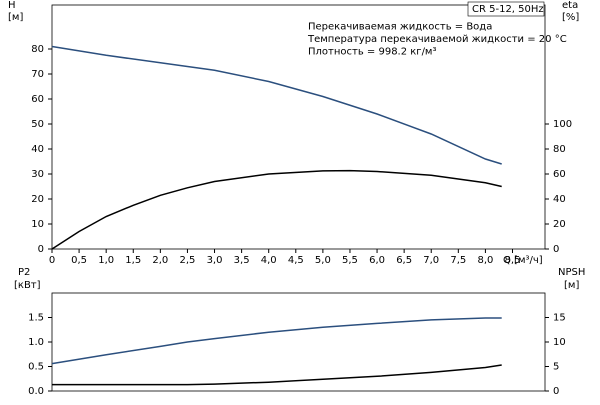 This screenshot has height=405, width=600. What do you see at coordinates (570, 17) in the screenshot?
I see `y2-axis-unit: [%]` at bounding box center [570, 17].